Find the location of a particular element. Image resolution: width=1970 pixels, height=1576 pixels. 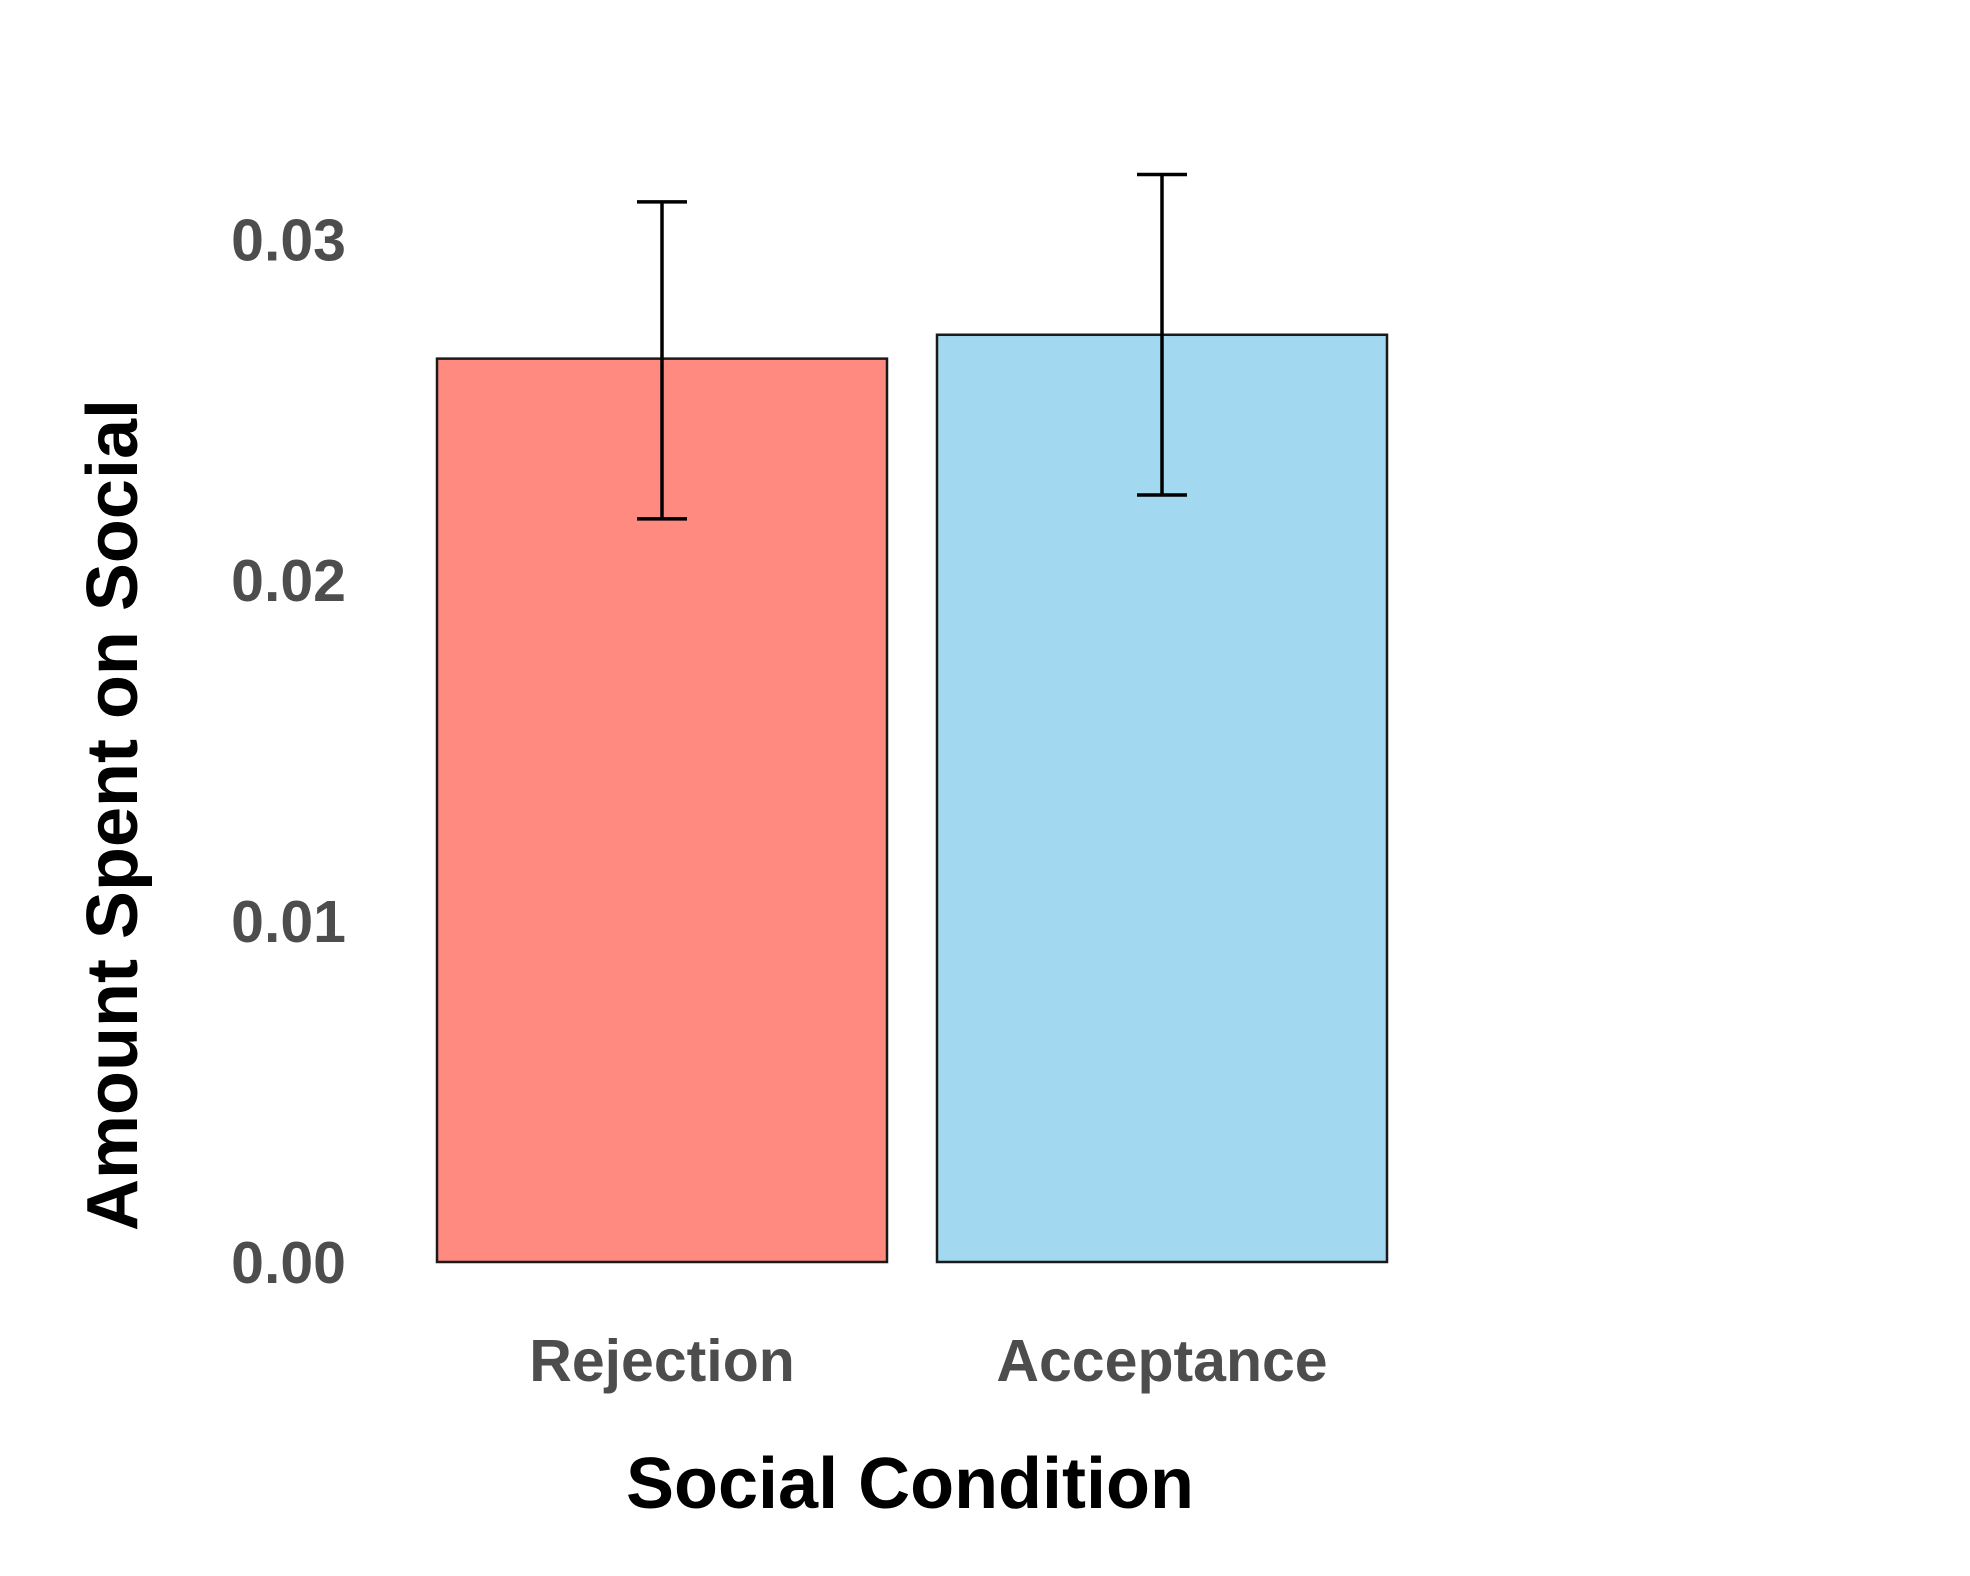

x-axis-ticks: Rejection Acceptance is located at coordinates (928, 1361).